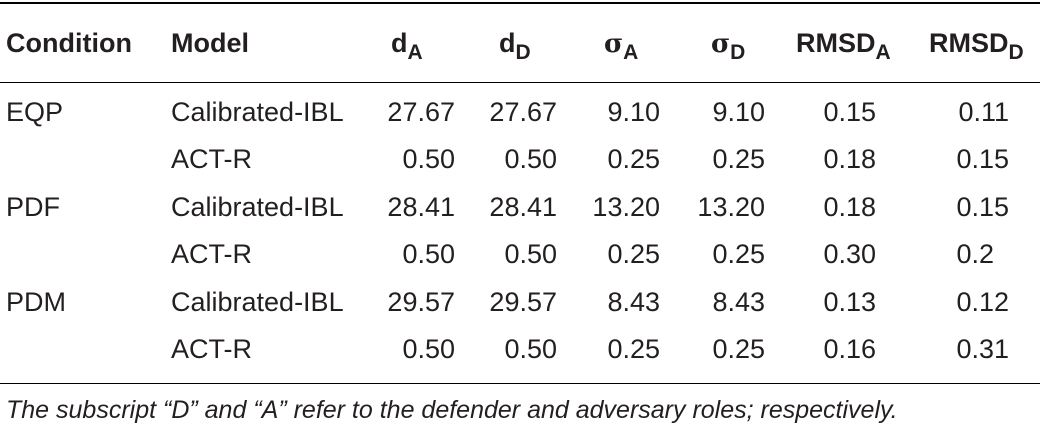 This screenshot has height=433, width=1040. What do you see at coordinates (982, 302) in the screenshot?
I see `cell-rmsd-d: 0.12` at bounding box center [982, 302].